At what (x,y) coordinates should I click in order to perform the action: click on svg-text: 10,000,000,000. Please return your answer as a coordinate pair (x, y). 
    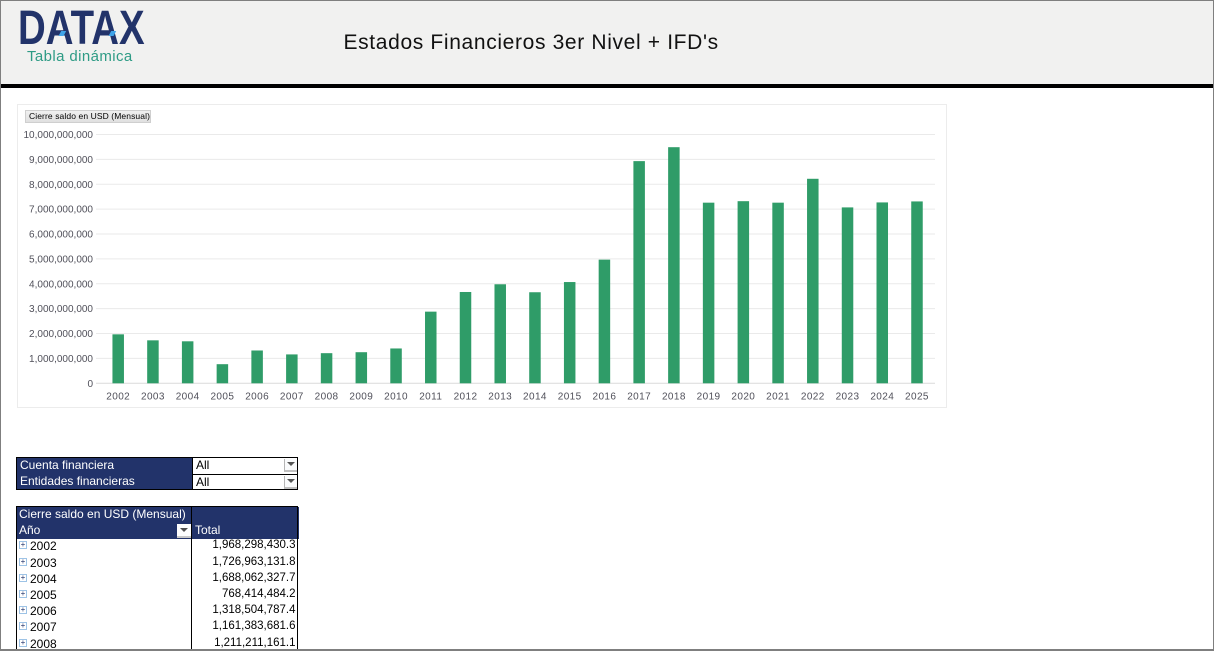
    Looking at the image, I should click on (58, 135).